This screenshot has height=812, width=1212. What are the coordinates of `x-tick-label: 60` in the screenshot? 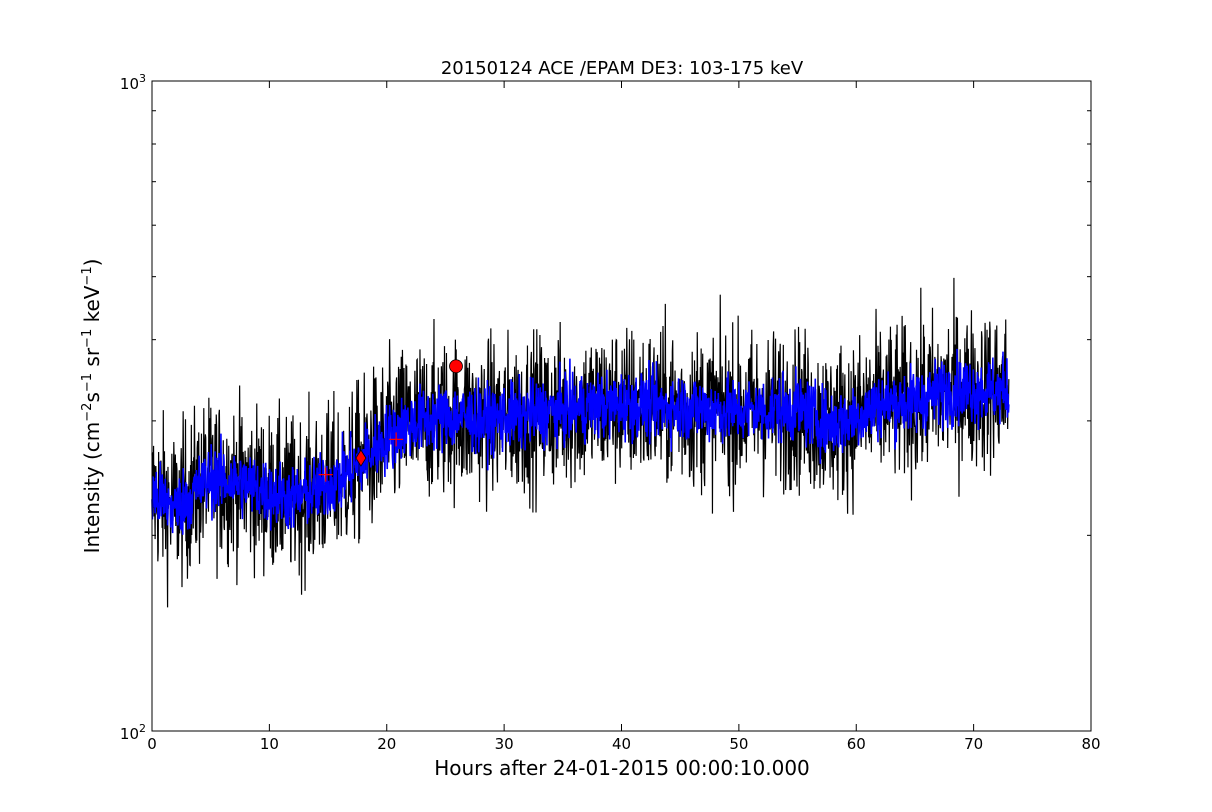 It's located at (856, 744).